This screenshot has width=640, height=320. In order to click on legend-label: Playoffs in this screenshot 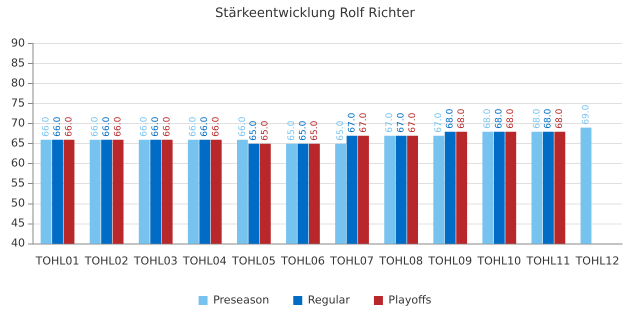, I will do `click(410, 299)`.